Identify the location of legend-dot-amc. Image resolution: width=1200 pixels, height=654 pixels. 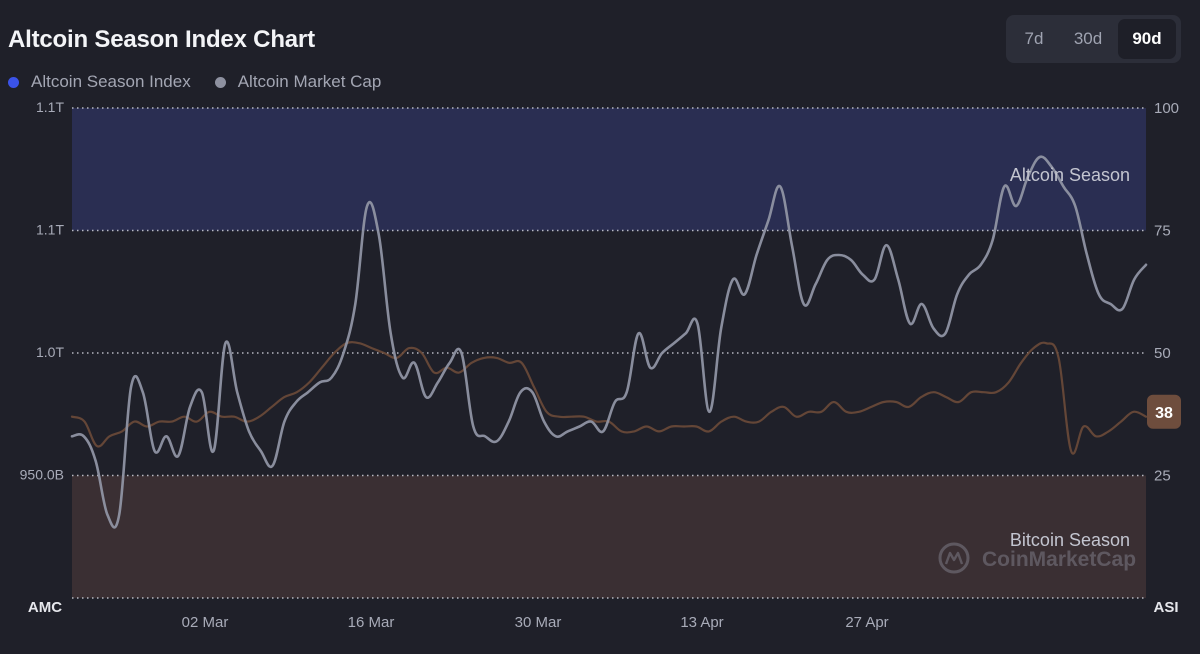
(220, 82).